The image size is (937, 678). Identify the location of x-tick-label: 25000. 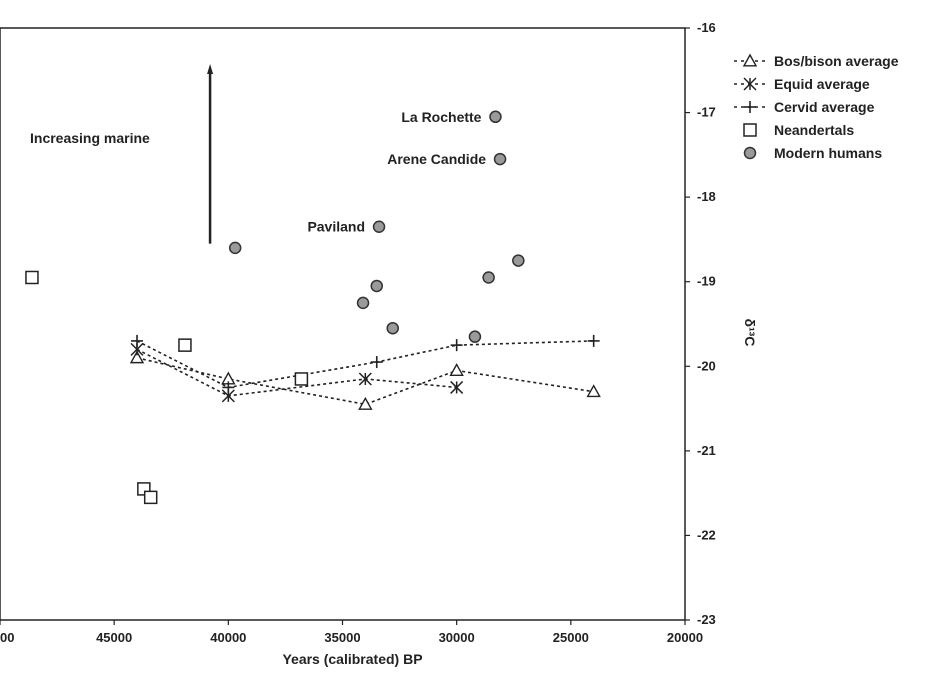
(571, 637).